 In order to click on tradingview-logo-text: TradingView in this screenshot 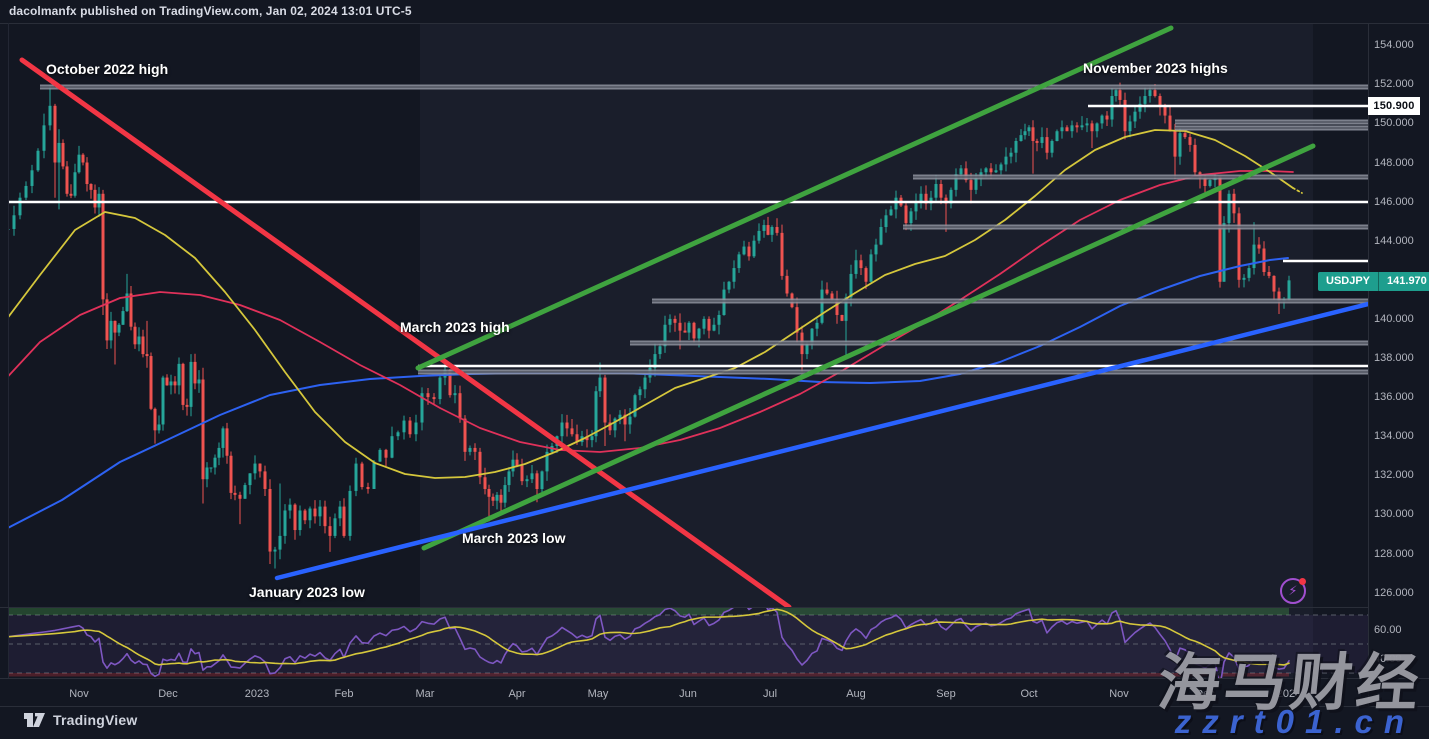, I will do `click(95, 720)`.